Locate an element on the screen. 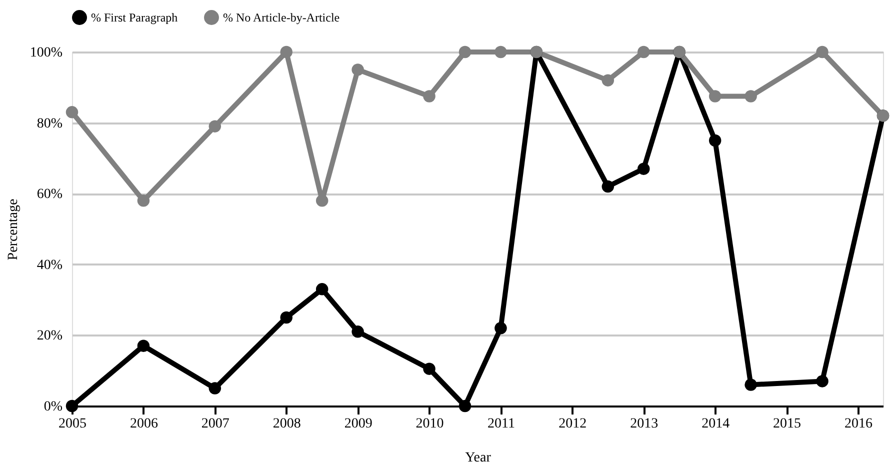 The height and width of the screenshot is (474, 895). x-axis-title: Year is located at coordinates (478, 458).